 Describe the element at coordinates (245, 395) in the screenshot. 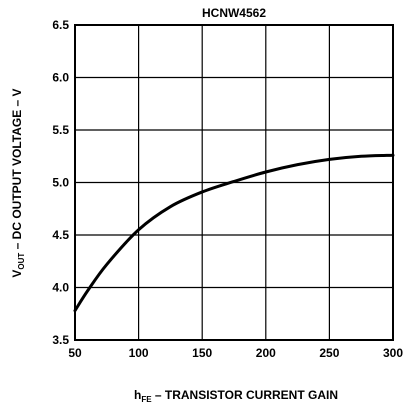

I see `x-axis-label-rest: – TRANSISTOR CURRENT GAIN` at that location.